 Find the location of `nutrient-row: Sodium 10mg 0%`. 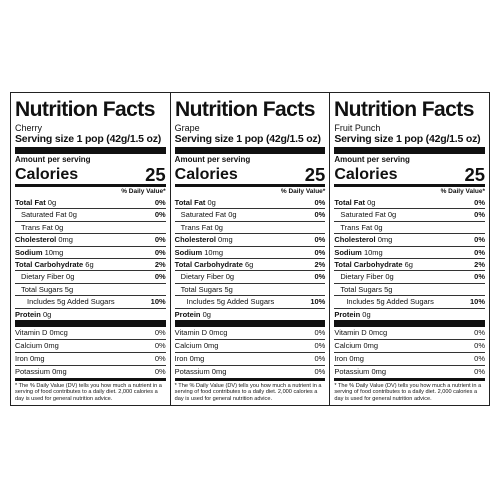

nutrient-row: Sodium 10mg 0% is located at coordinates (90, 251).